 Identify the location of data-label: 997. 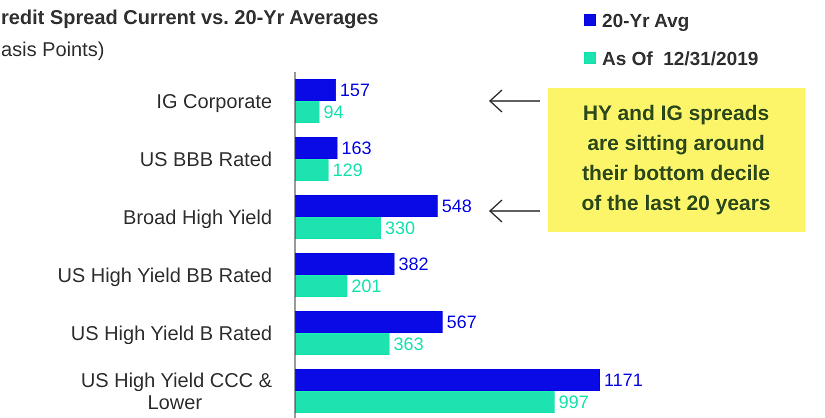
(573, 402).